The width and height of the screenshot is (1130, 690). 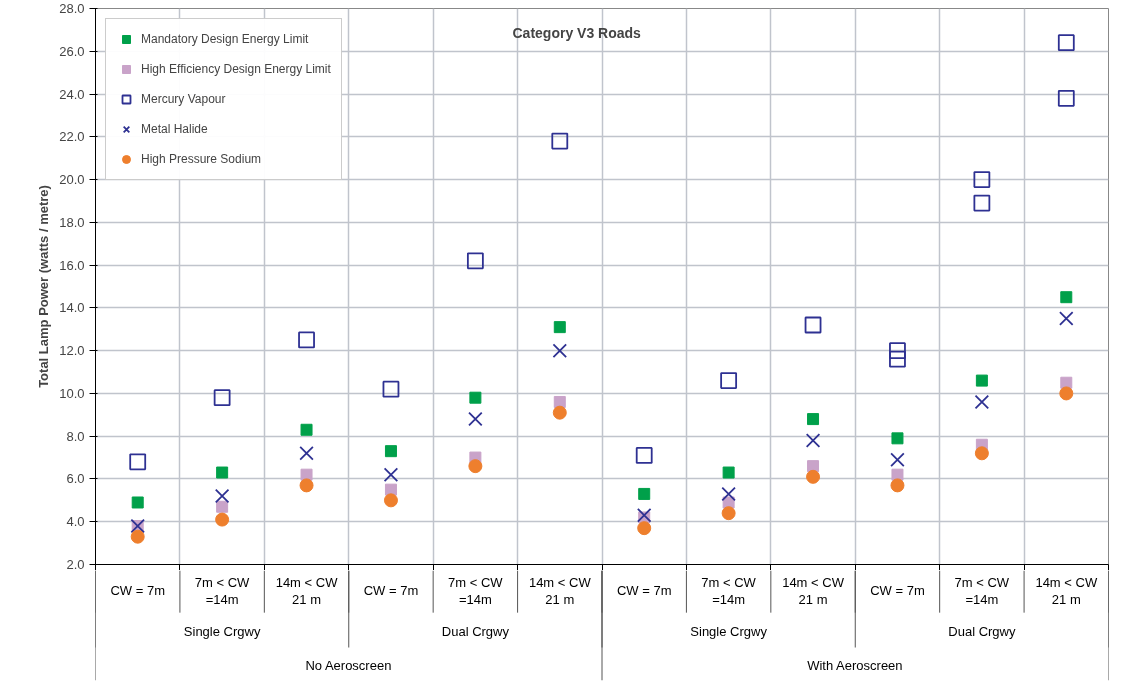 What do you see at coordinates (72, 308) in the screenshot?
I see `y-tick-label: 14.0` at bounding box center [72, 308].